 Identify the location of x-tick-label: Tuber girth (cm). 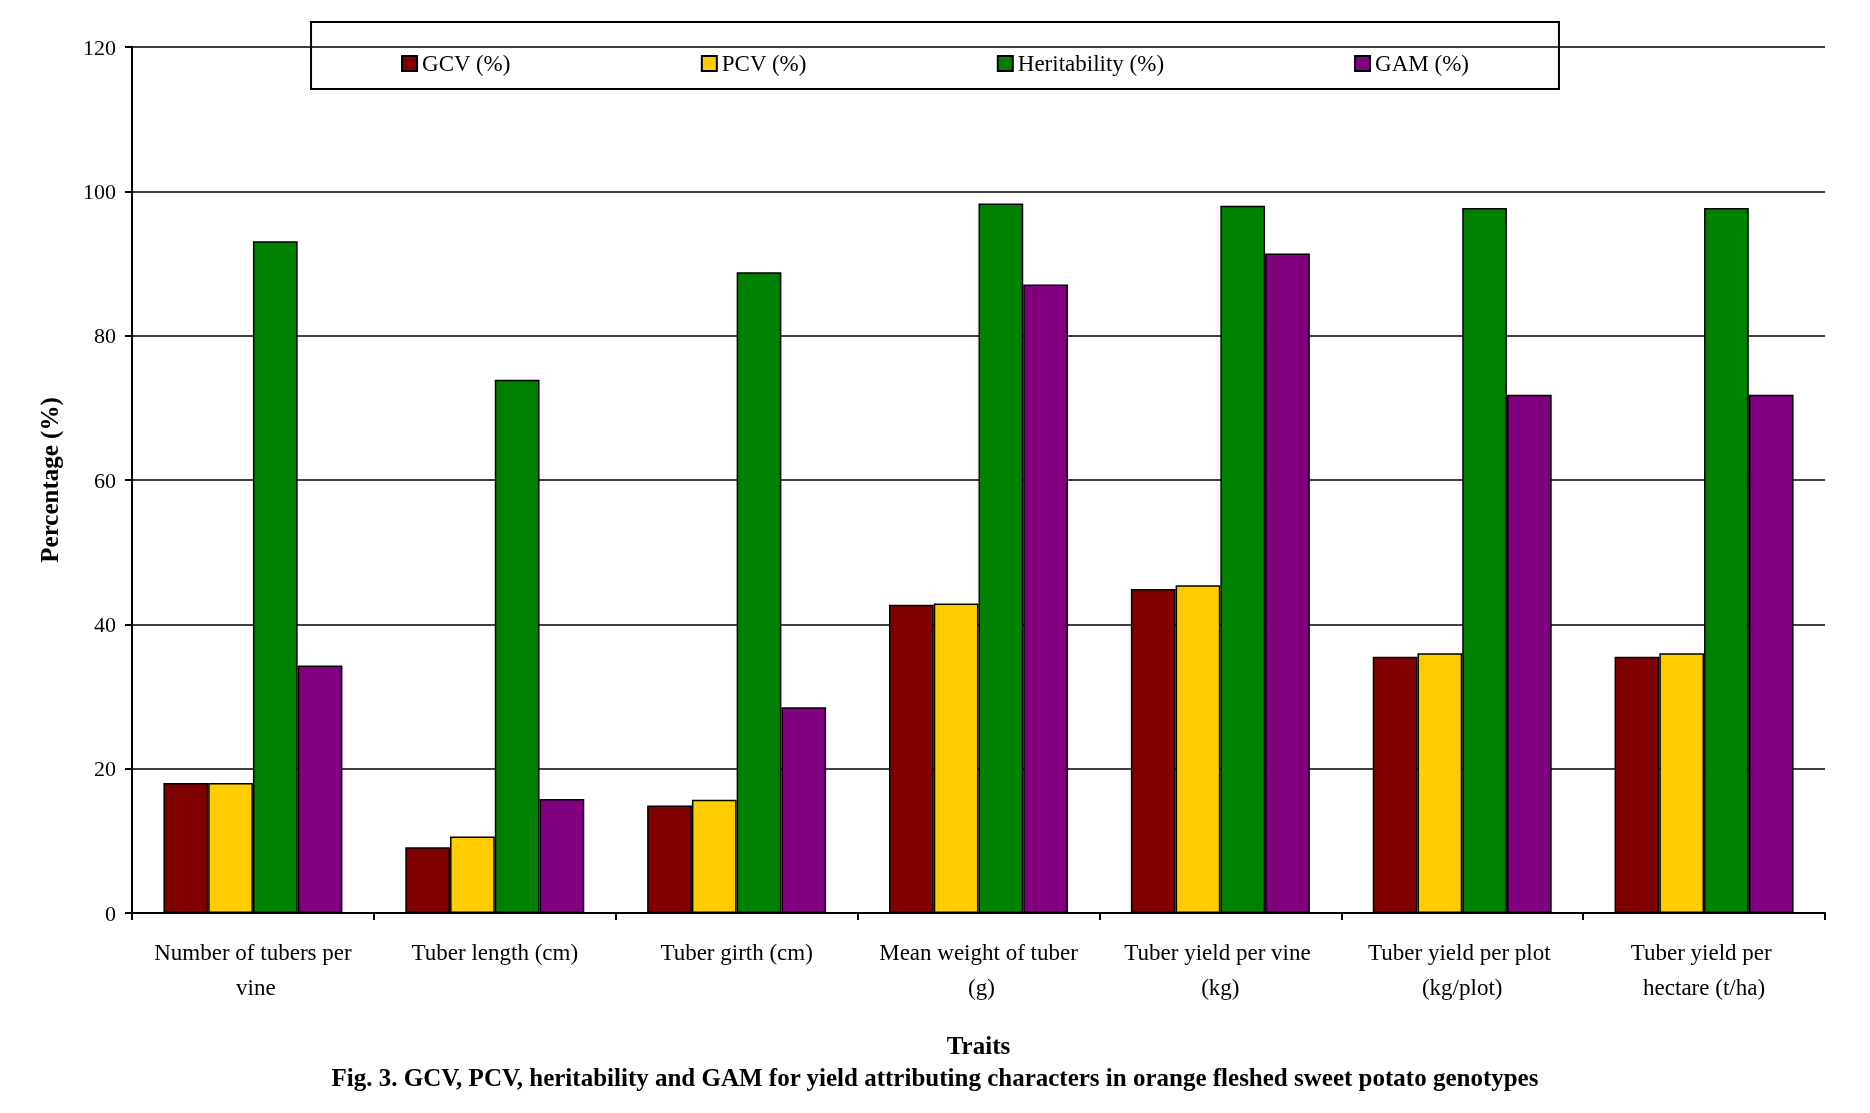
(736, 952).